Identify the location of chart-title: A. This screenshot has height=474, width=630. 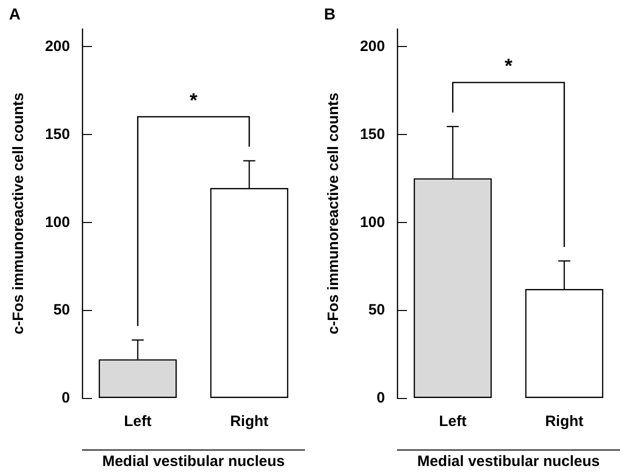
(15, 15).